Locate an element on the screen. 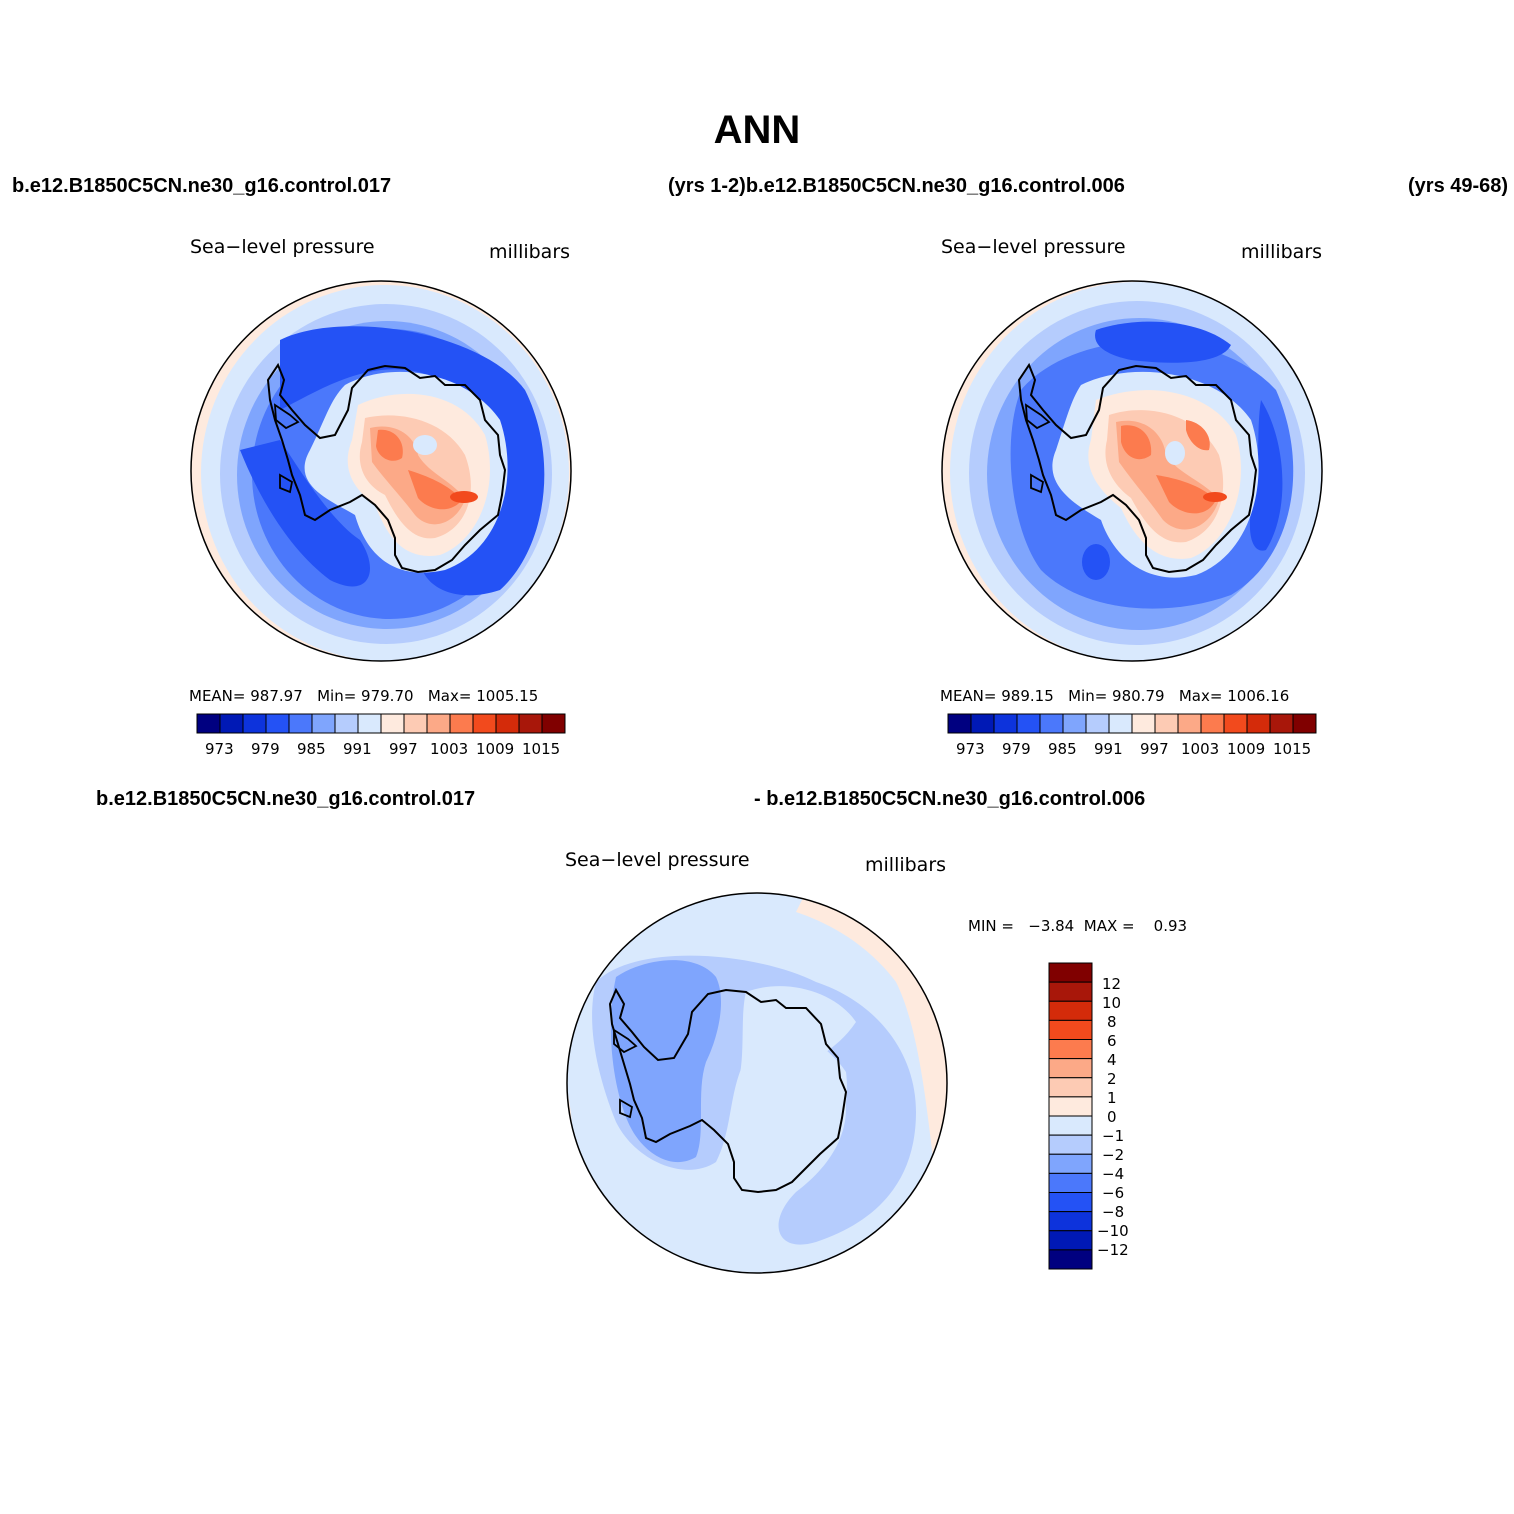 The image size is (1514, 1514). panel2-max-value: 1006.16 is located at coordinates (1258, 696).